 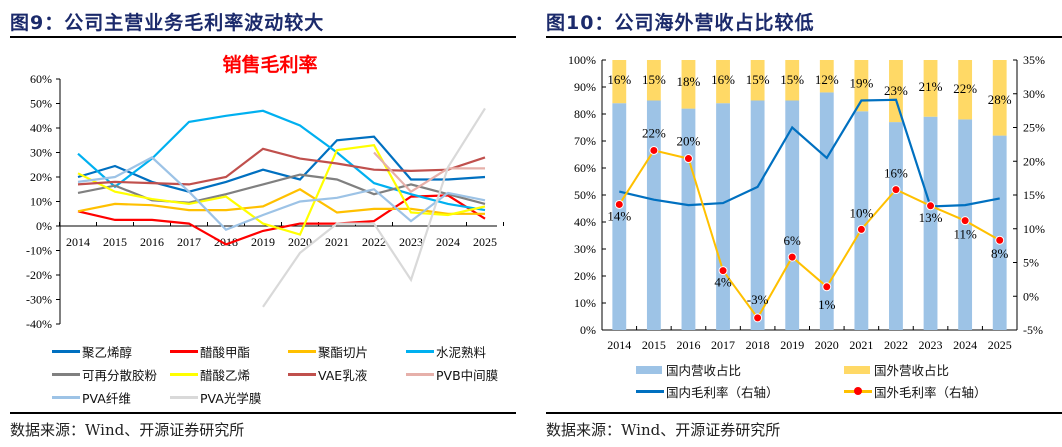 I want to click on point-data-label: 4%, so click(x=723, y=282).